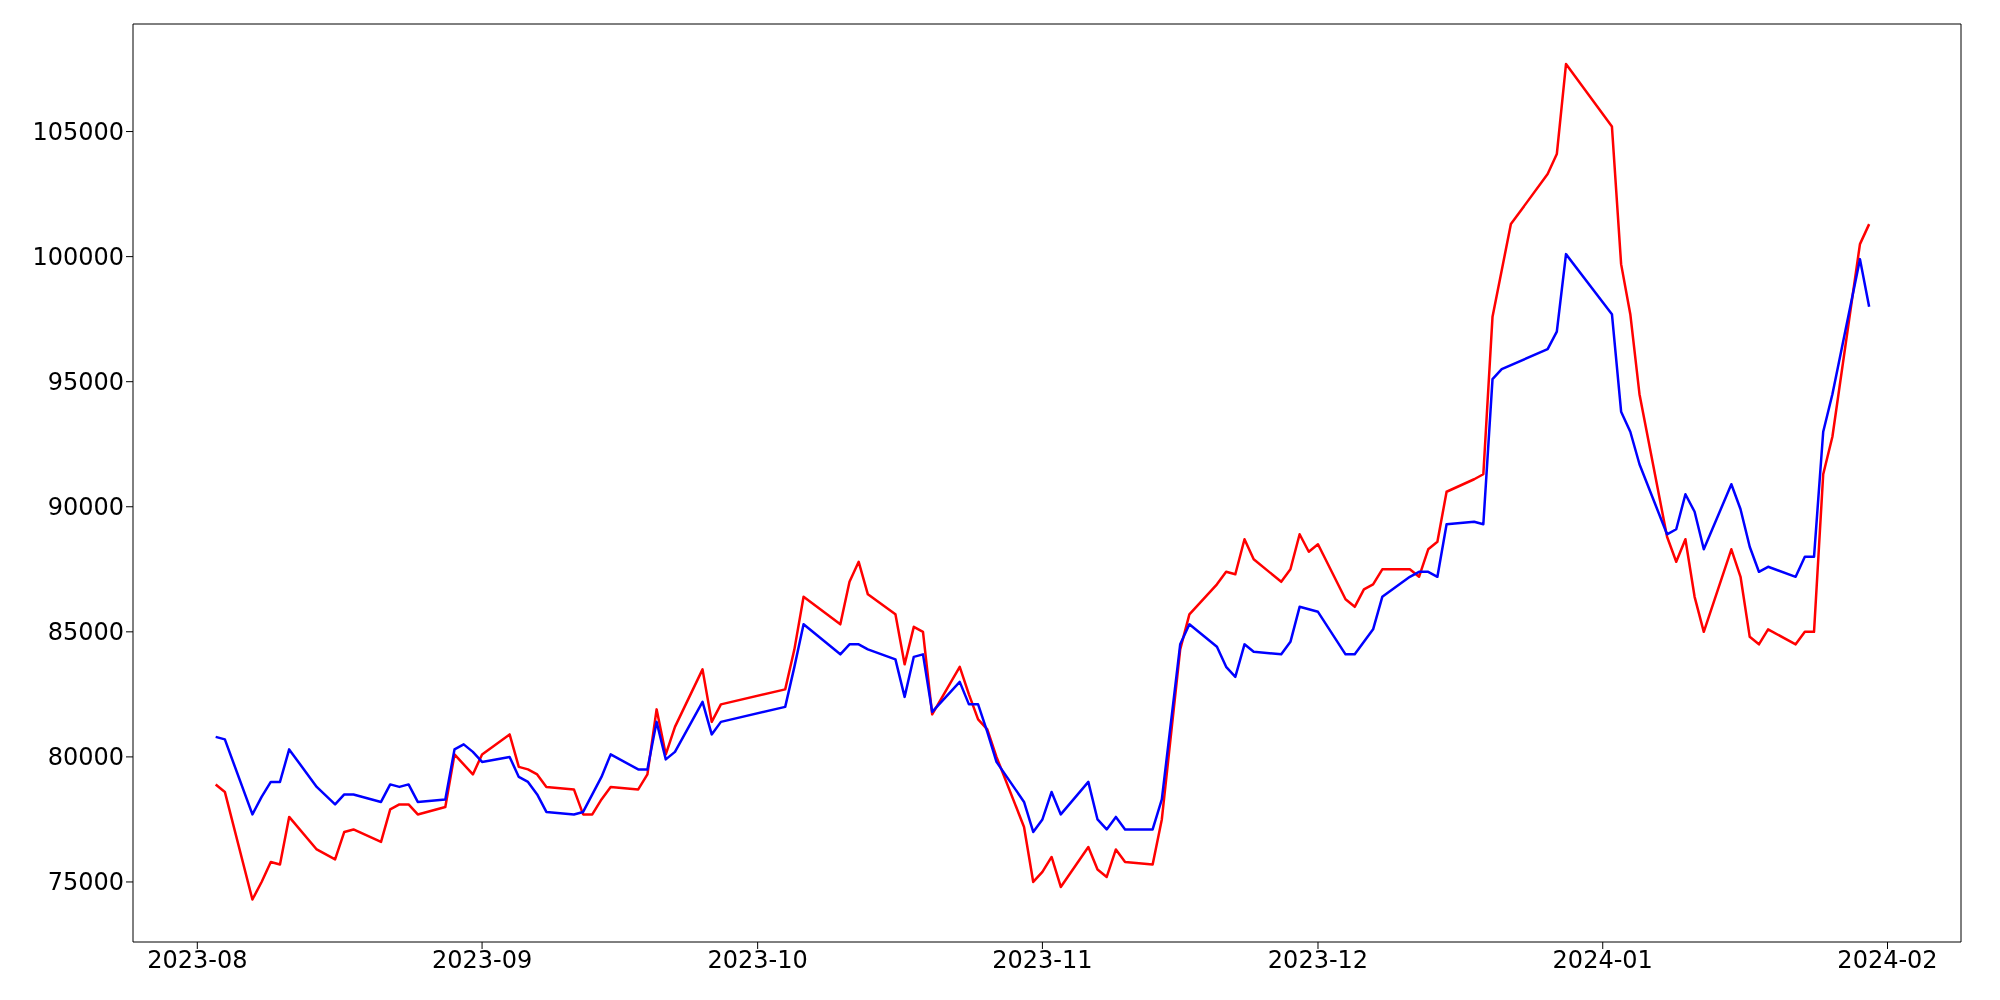 This screenshot has height=1000, width=2000. I want to click on y-tick-label: 95000, so click(85, 382).